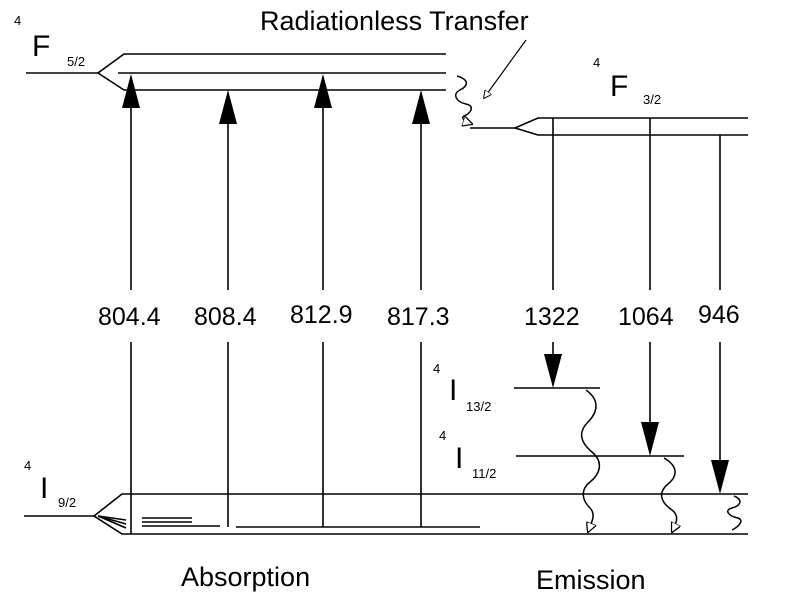 Image resolution: width=792 pixels, height=604 pixels. What do you see at coordinates (418, 317) in the screenshot?
I see `absorption-wavelength-817: 817.3` at bounding box center [418, 317].